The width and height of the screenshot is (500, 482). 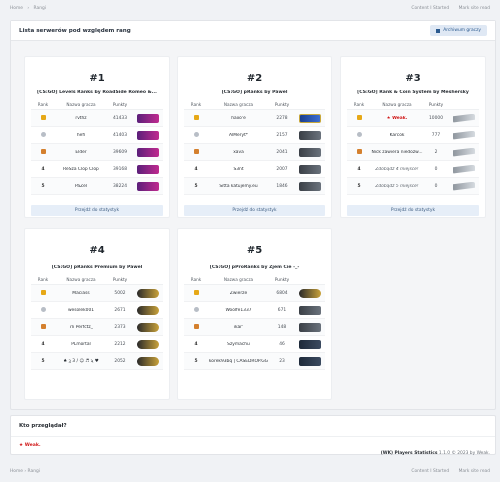 What do you see at coordinates (238, 327) in the screenshot?
I see `player-name: ikar'` at bounding box center [238, 327].